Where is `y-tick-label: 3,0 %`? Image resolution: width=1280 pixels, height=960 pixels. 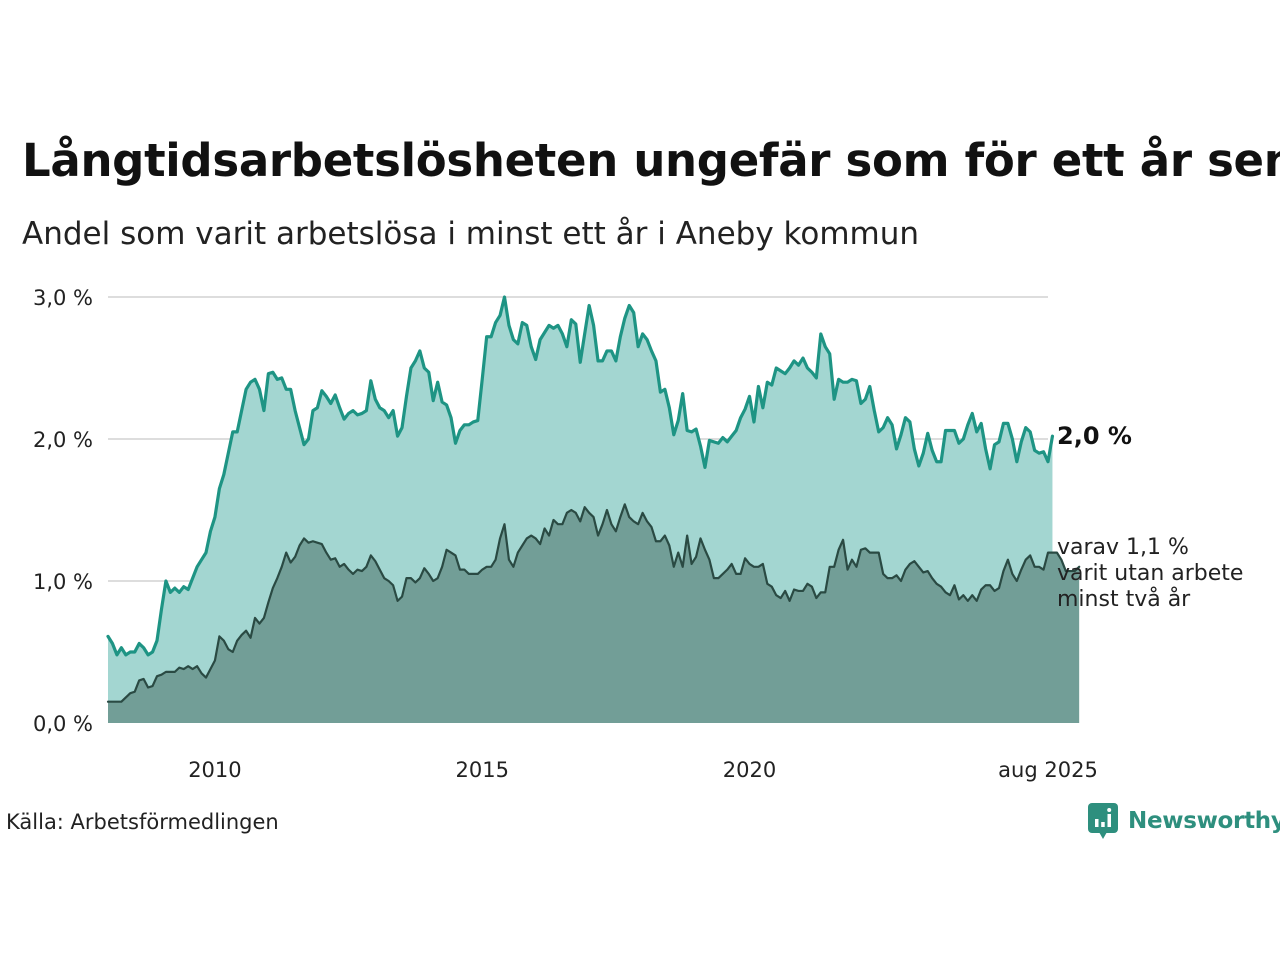
y-tick-label: 3,0 % is located at coordinates (63, 298).